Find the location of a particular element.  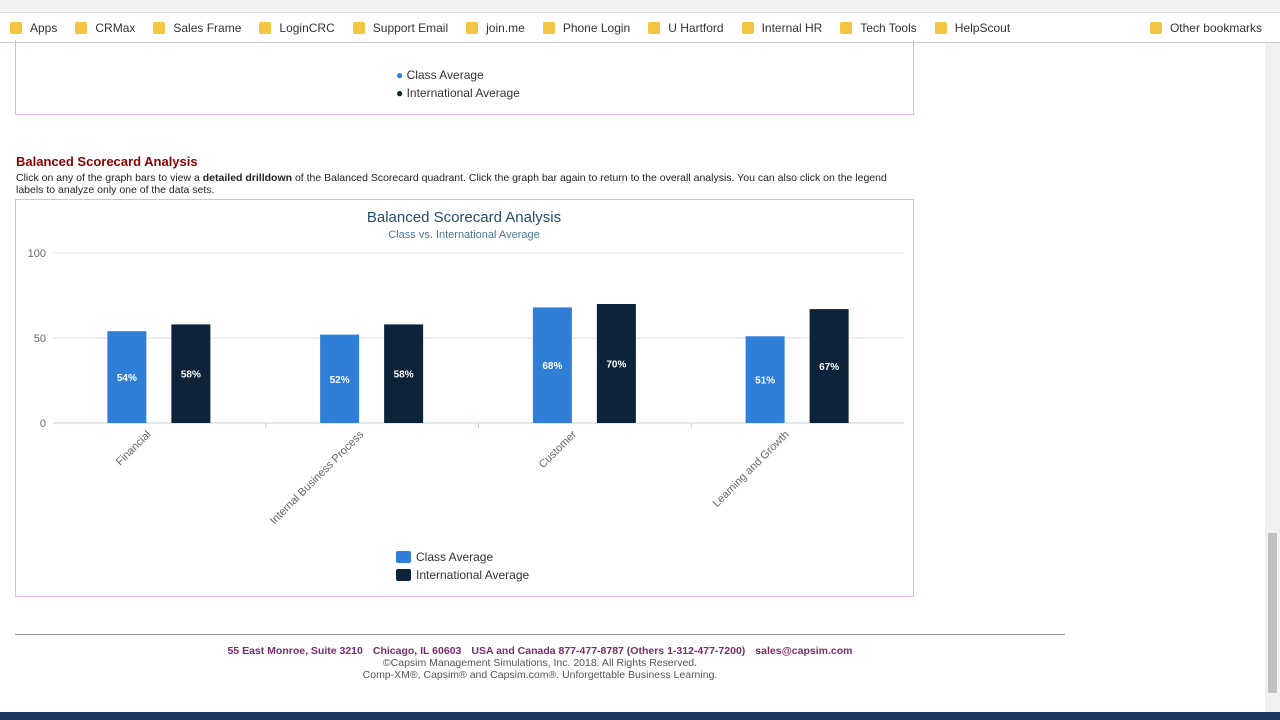

legend-item: ● Class Average is located at coordinates (440, 75).